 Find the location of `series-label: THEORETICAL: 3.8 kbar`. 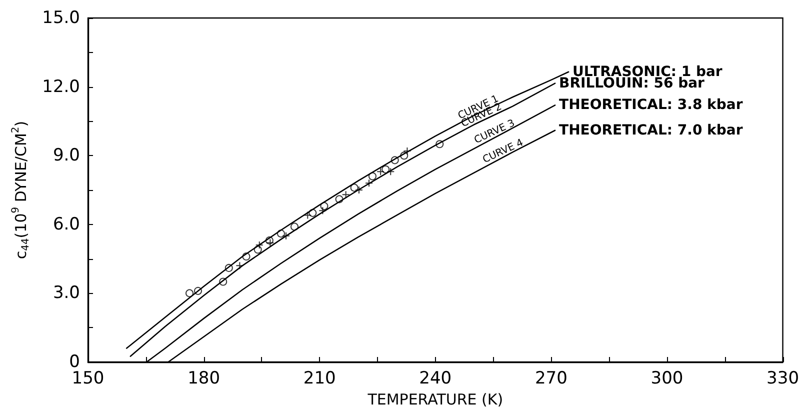

series-label: THEORETICAL: 3.8 kbar is located at coordinates (651, 105).